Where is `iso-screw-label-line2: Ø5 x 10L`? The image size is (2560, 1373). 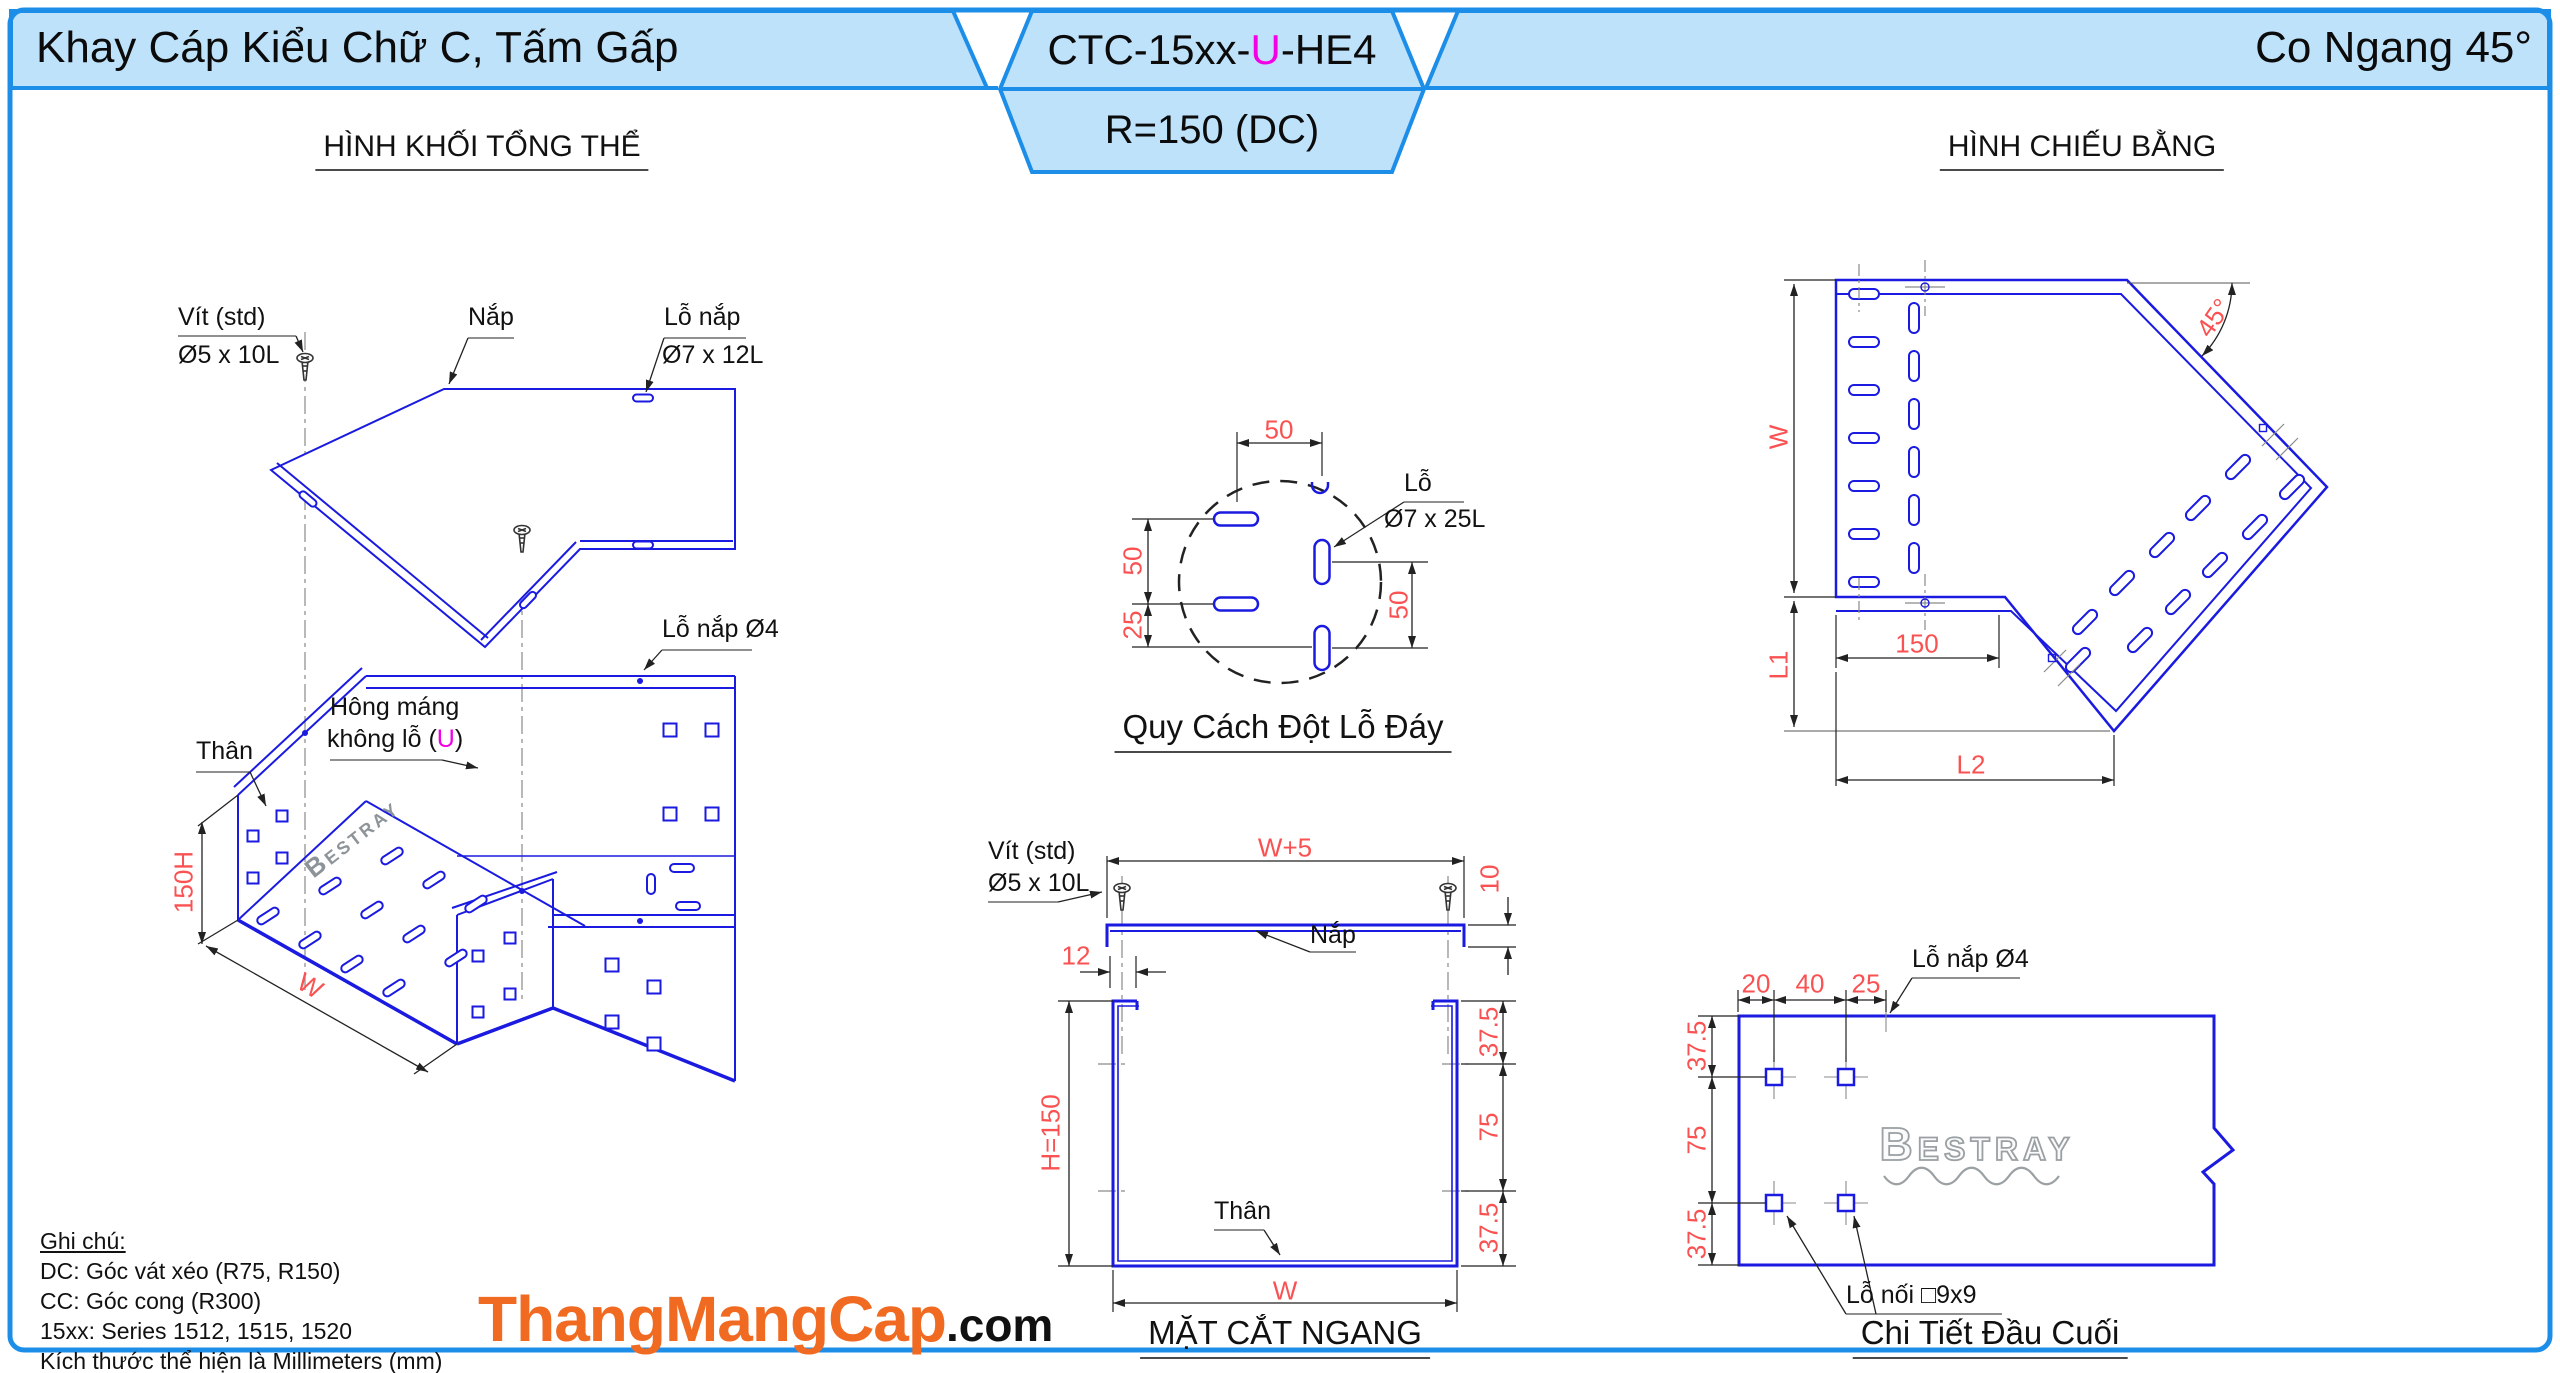 iso-screw-label-line2: Ø5 x 10L is located at coordinates (229, 355).